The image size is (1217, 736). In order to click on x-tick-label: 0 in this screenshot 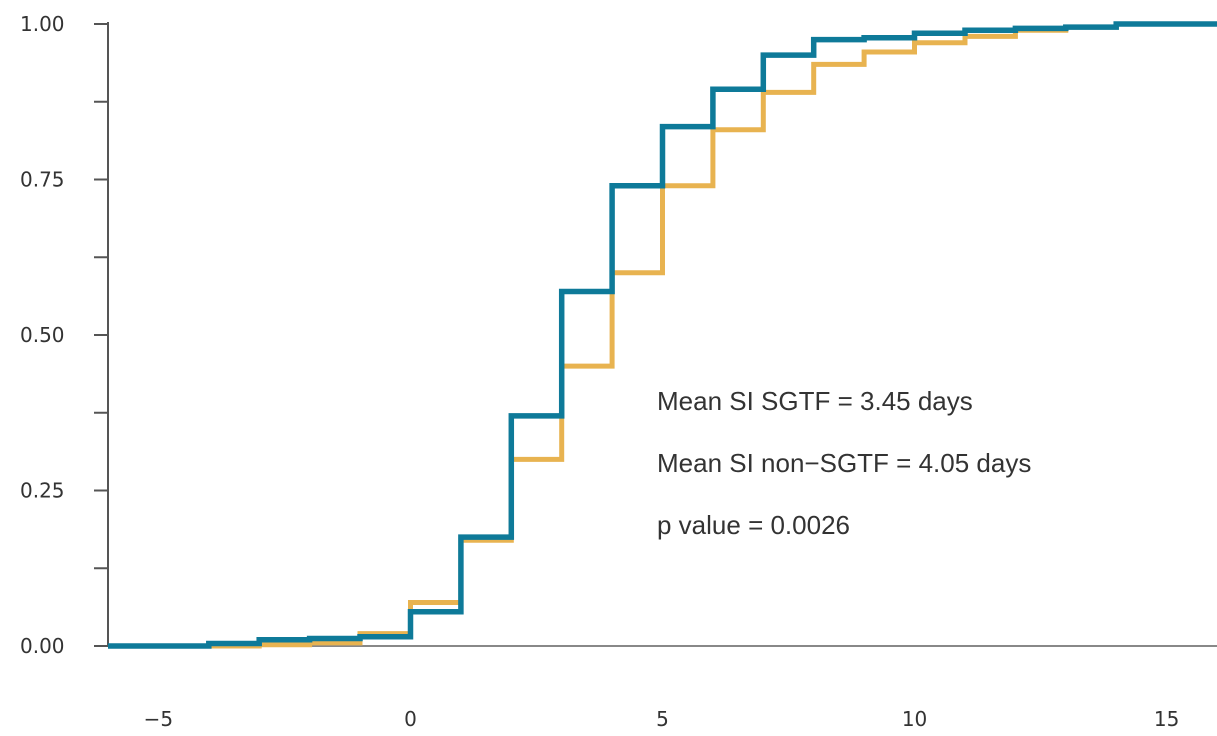, I will do `click(410, 719)`.